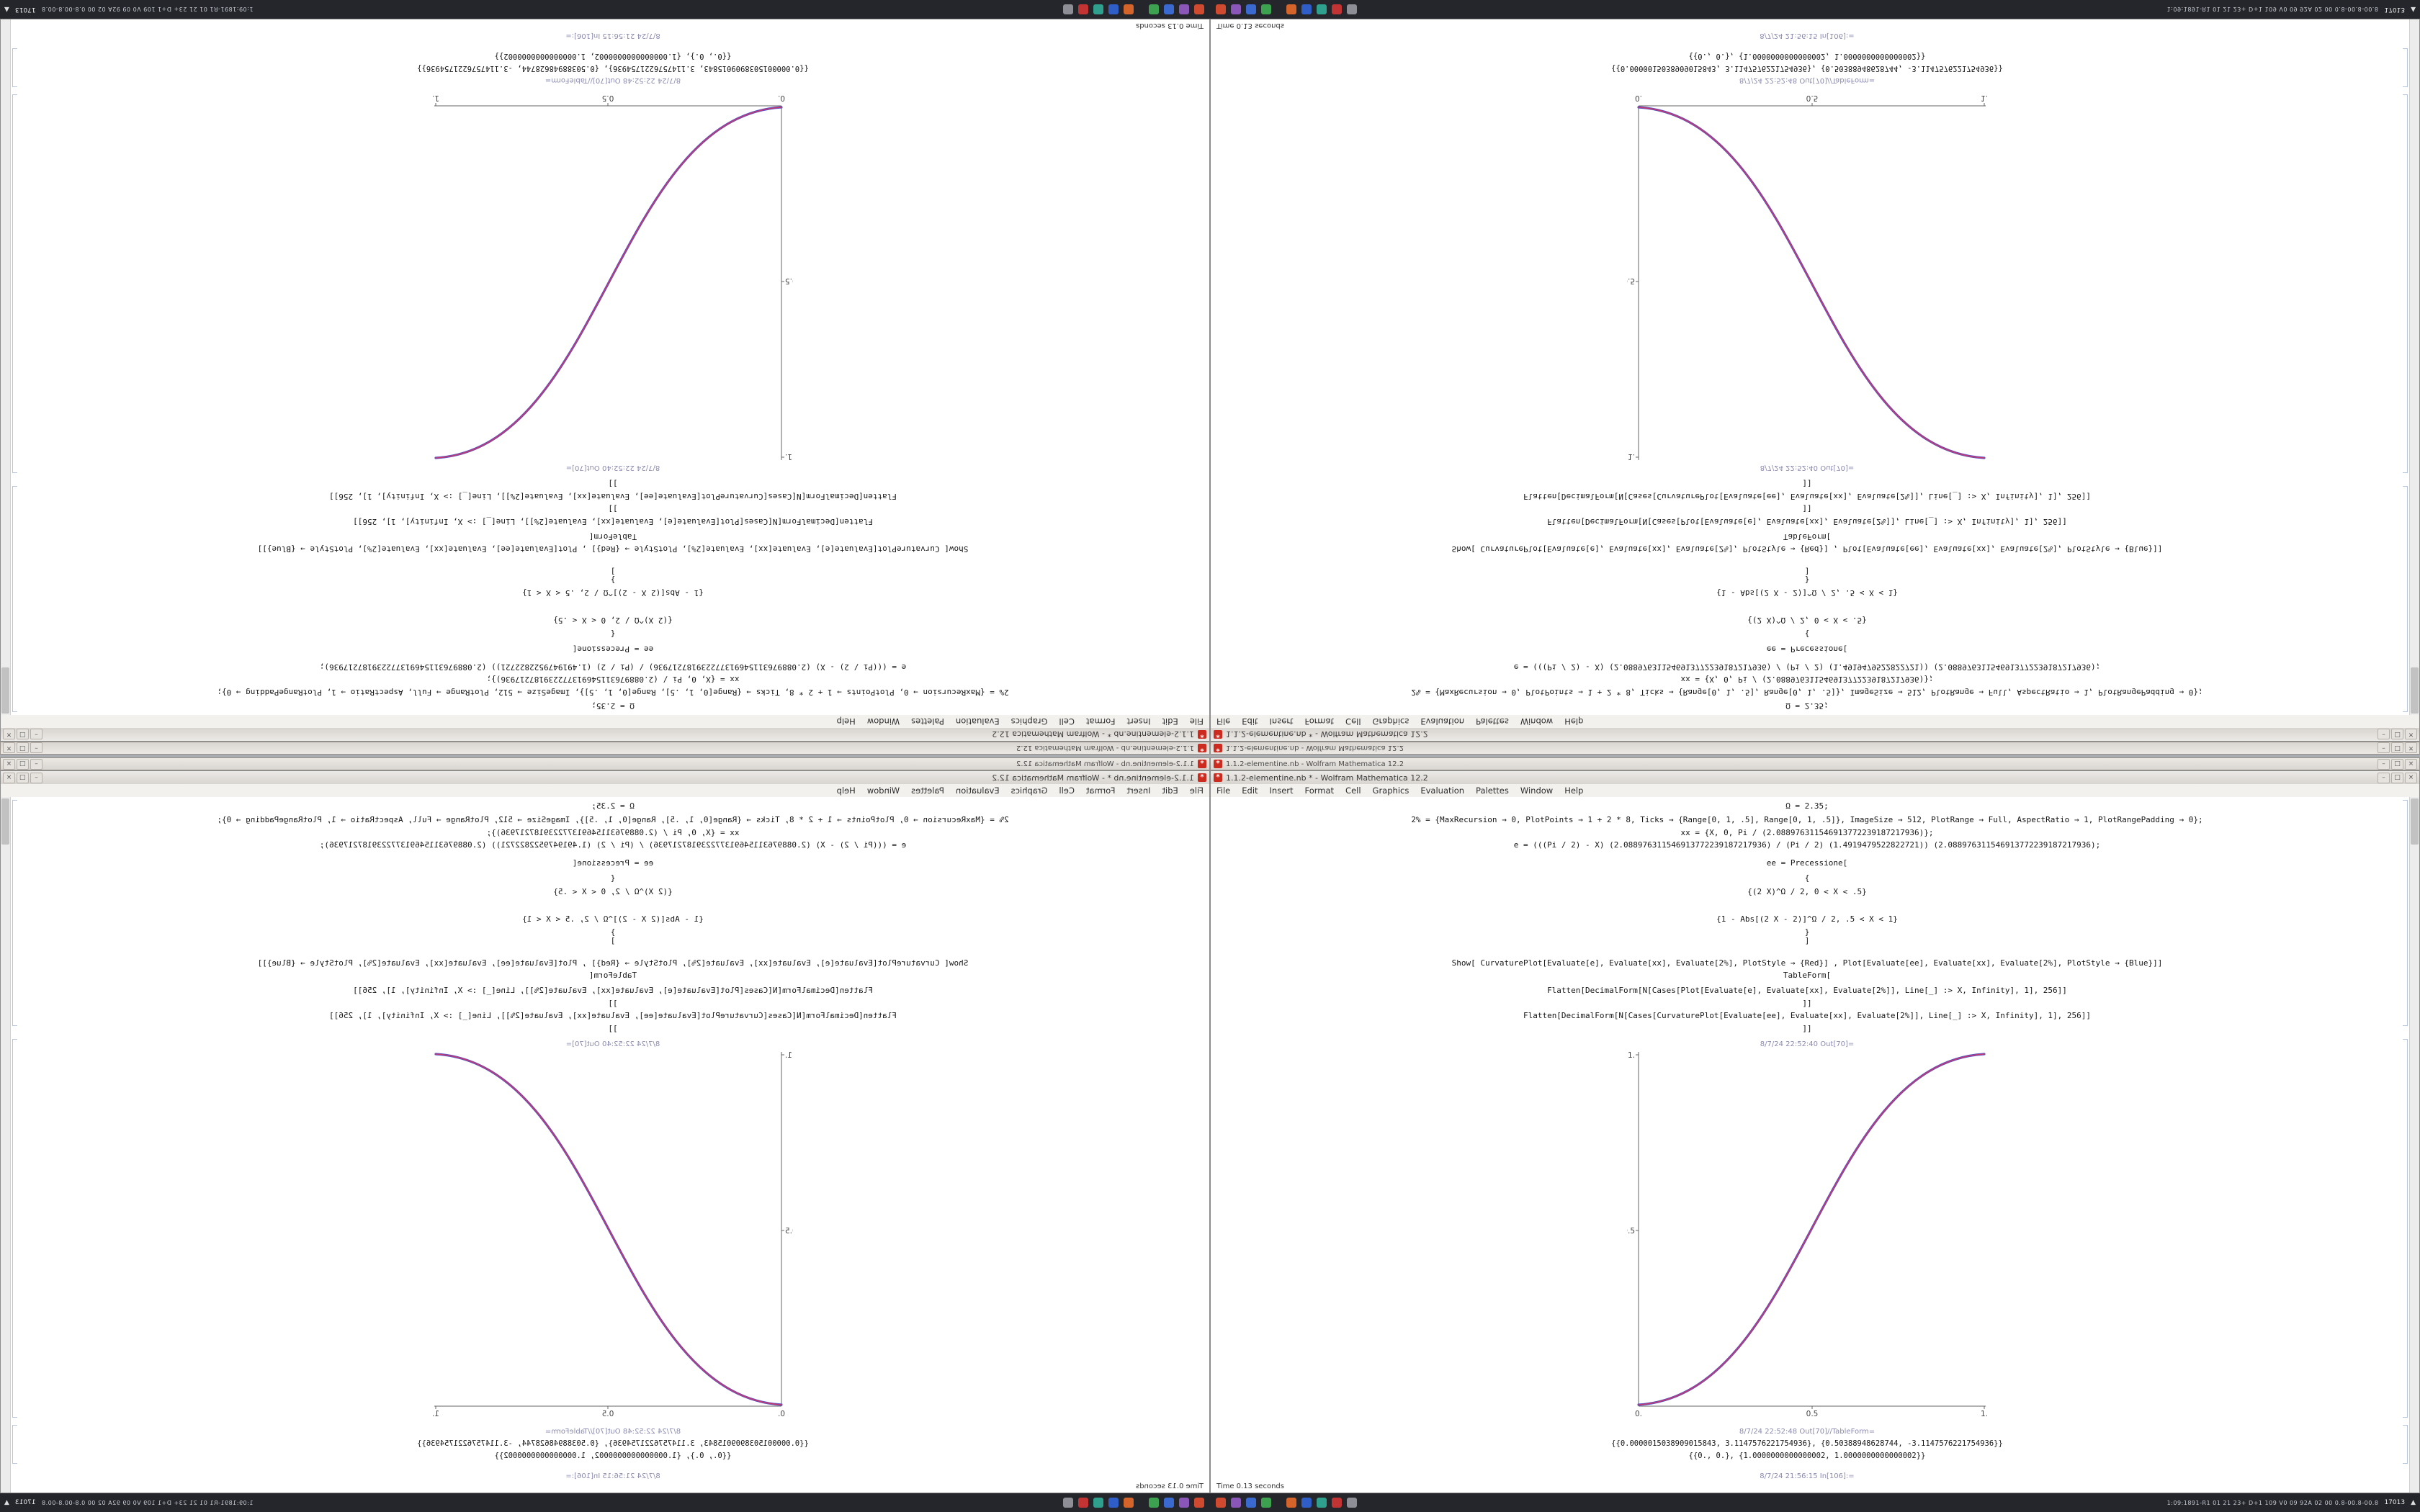 The image size is (2420, 1512). I want to click on menu-item-insert: Insert, so click(1138, 721).